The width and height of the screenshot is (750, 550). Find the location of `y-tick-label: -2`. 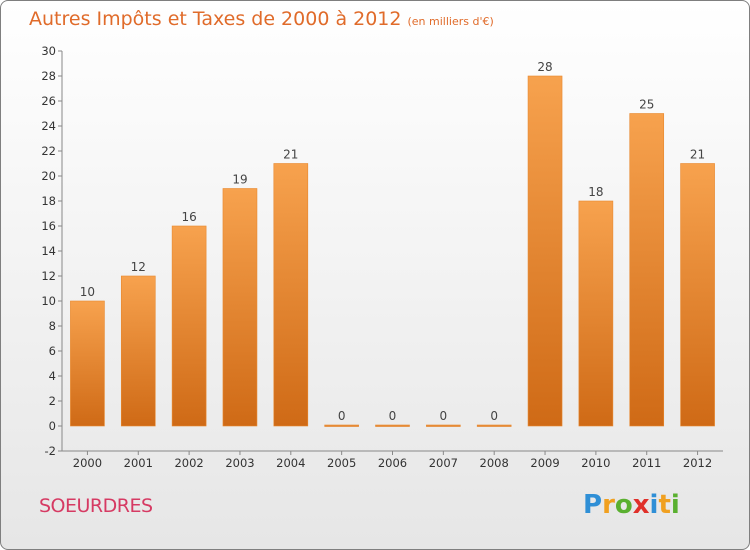

y-tick-label: -2 is located at coordinates (50, 451).